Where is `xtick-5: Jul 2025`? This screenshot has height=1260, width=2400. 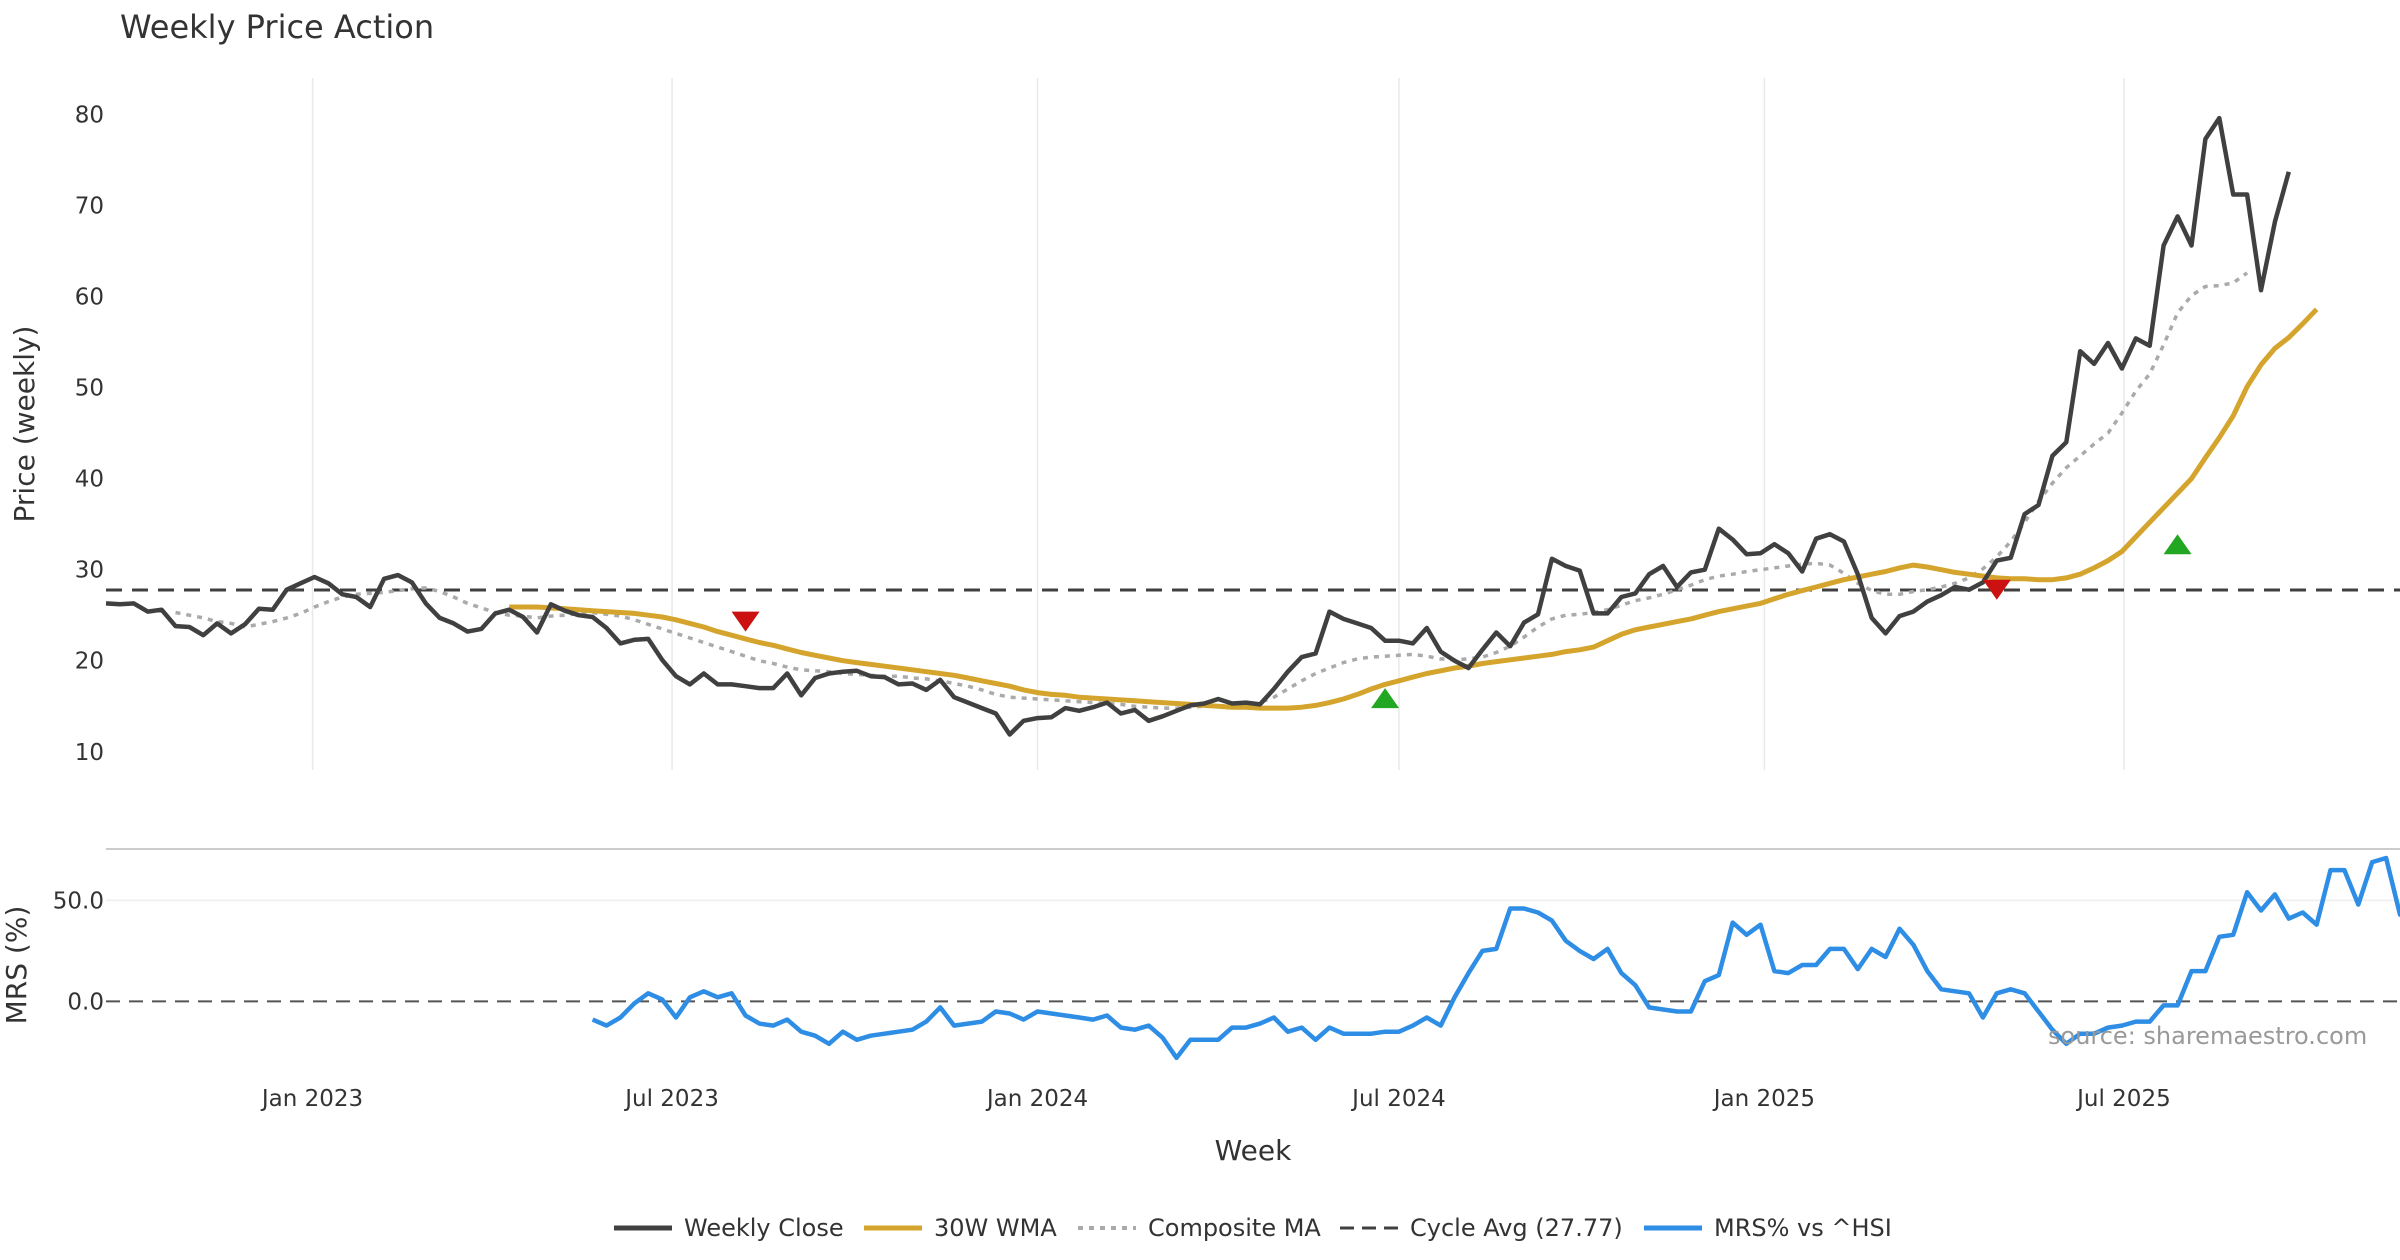
xtick-5: Jul 2025 is located at coordinates (2123, 1099).